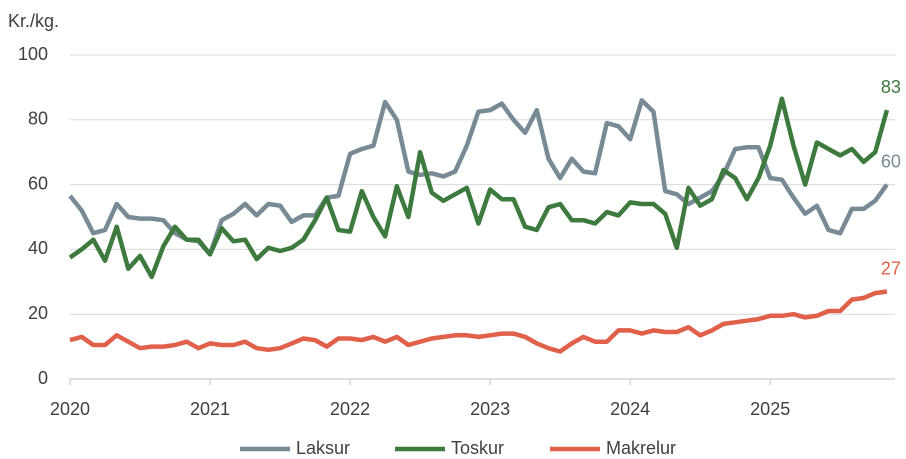 The width and height of the screenshot is (906, 459). I want to click on y-tick-label: 100, so click(33, 54).